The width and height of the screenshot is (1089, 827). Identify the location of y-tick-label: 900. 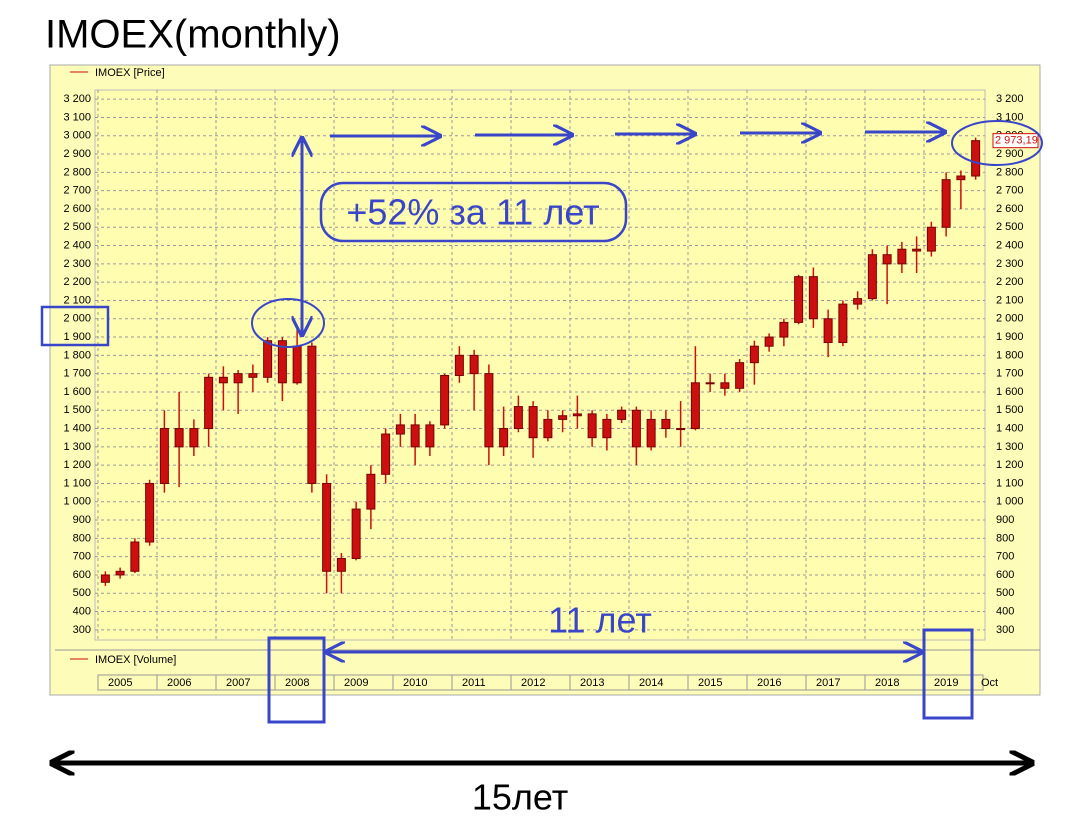
(82, 520).